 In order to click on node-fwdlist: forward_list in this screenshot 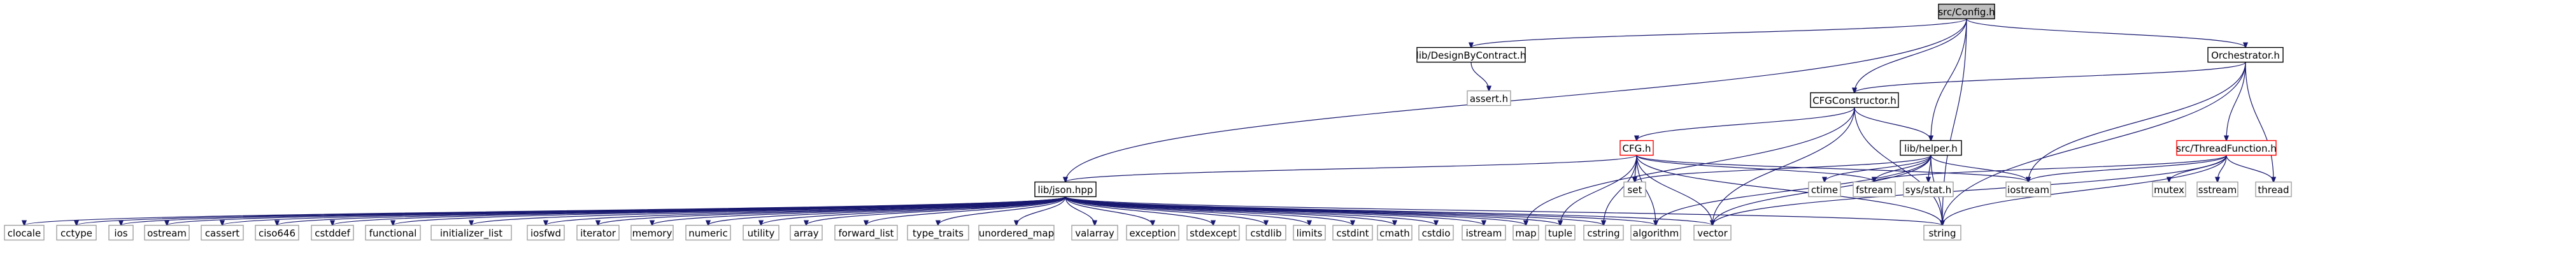, I will do `click(866, 232)`.